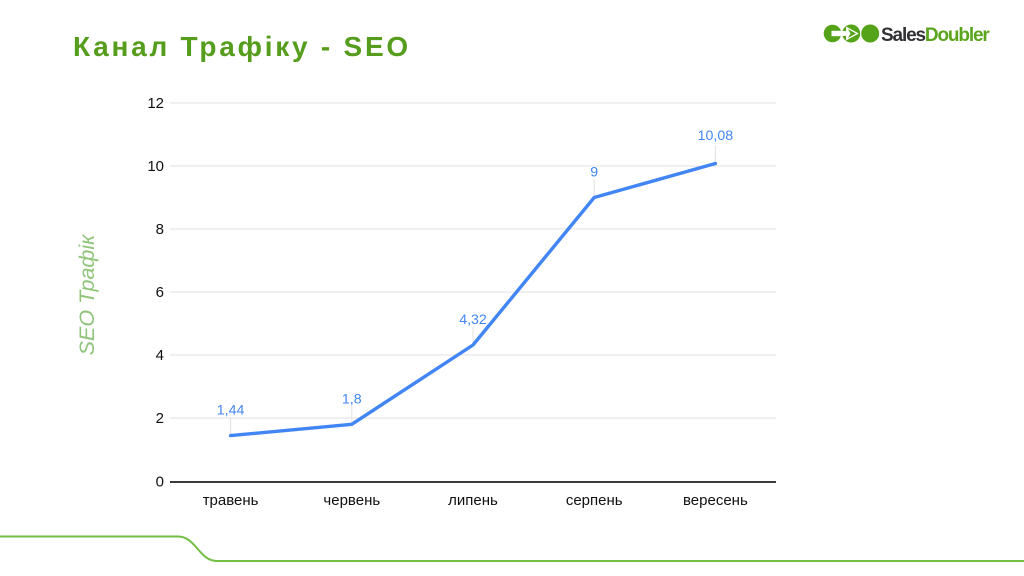  Describe the element at coordinates (715, 500) in the screenshot. I see `svg-text: вересень` at that location.